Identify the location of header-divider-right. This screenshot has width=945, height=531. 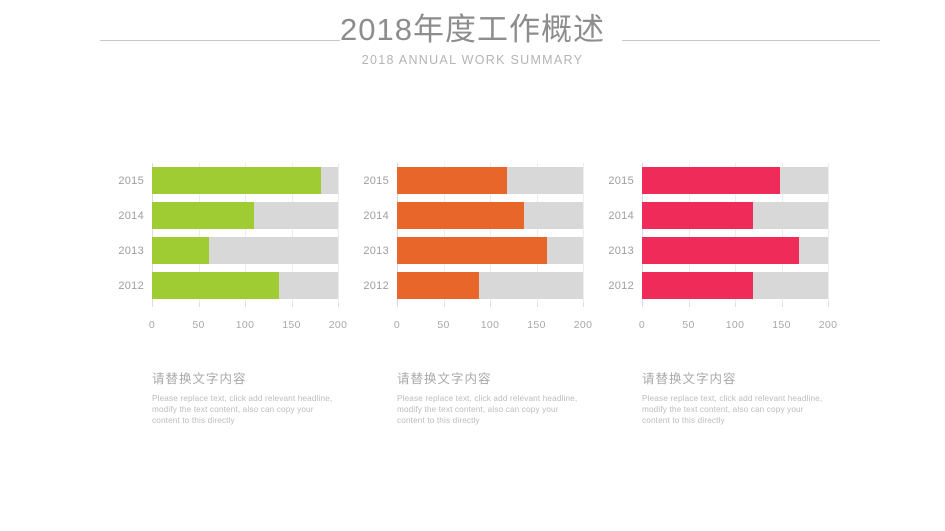
(751, 40).